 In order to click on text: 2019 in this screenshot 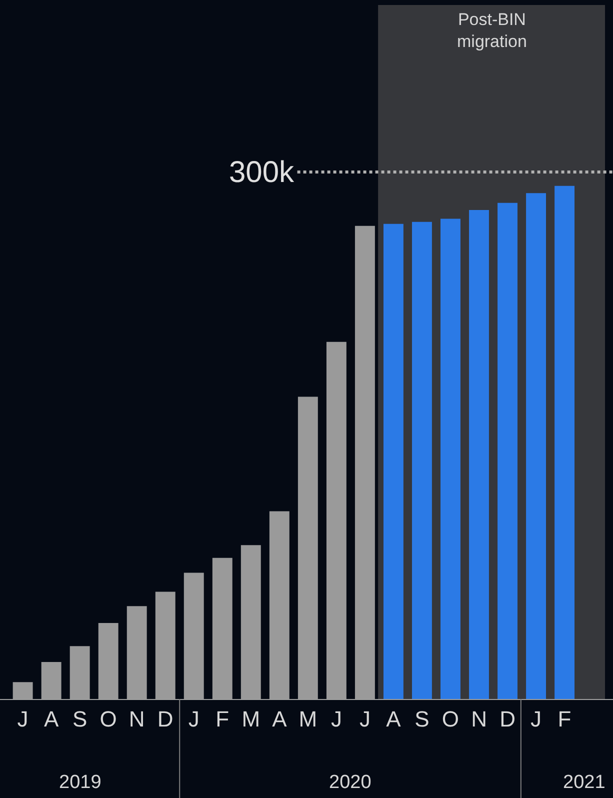, I will do `click(80, 782)`.